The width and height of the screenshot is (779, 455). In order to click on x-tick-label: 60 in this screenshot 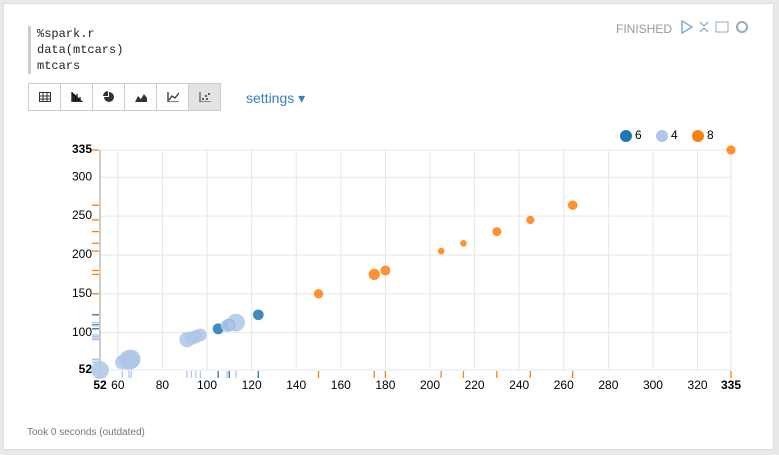, I will do `click(118, 385)`.